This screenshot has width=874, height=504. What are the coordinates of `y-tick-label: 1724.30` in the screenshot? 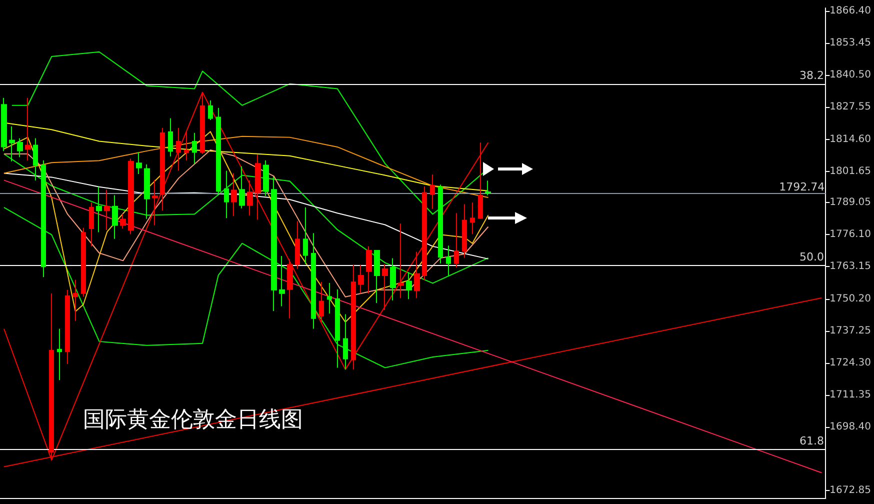 It's located at (851, 362).